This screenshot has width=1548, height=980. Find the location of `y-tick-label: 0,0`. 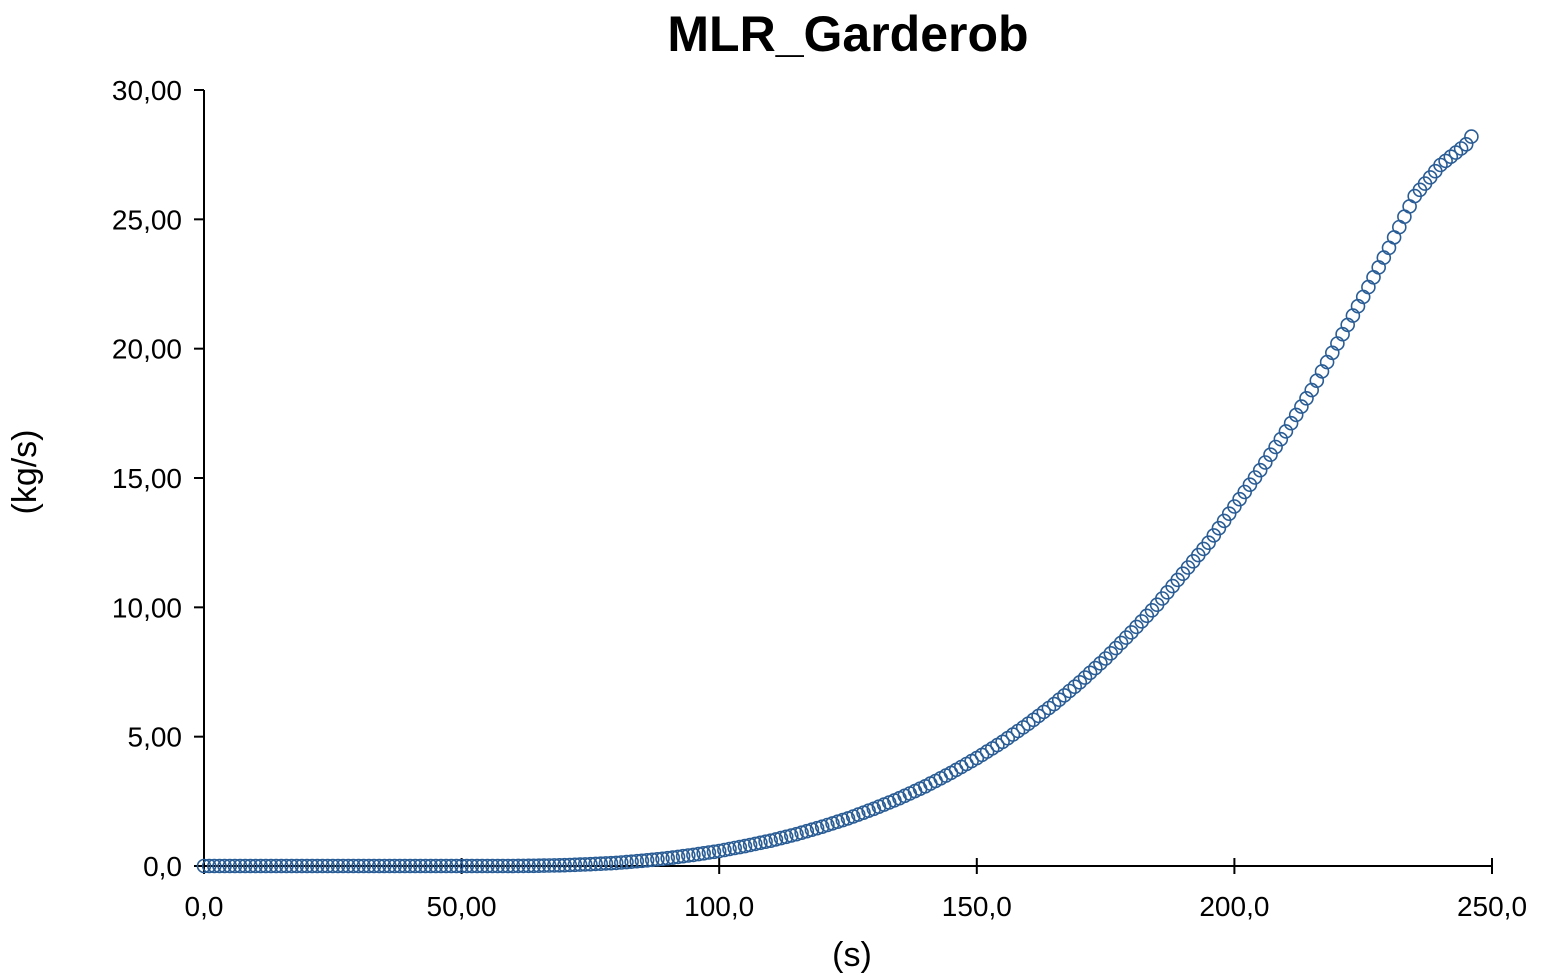

y-tick-label: 0,0 is located at coordinates (162, 866).